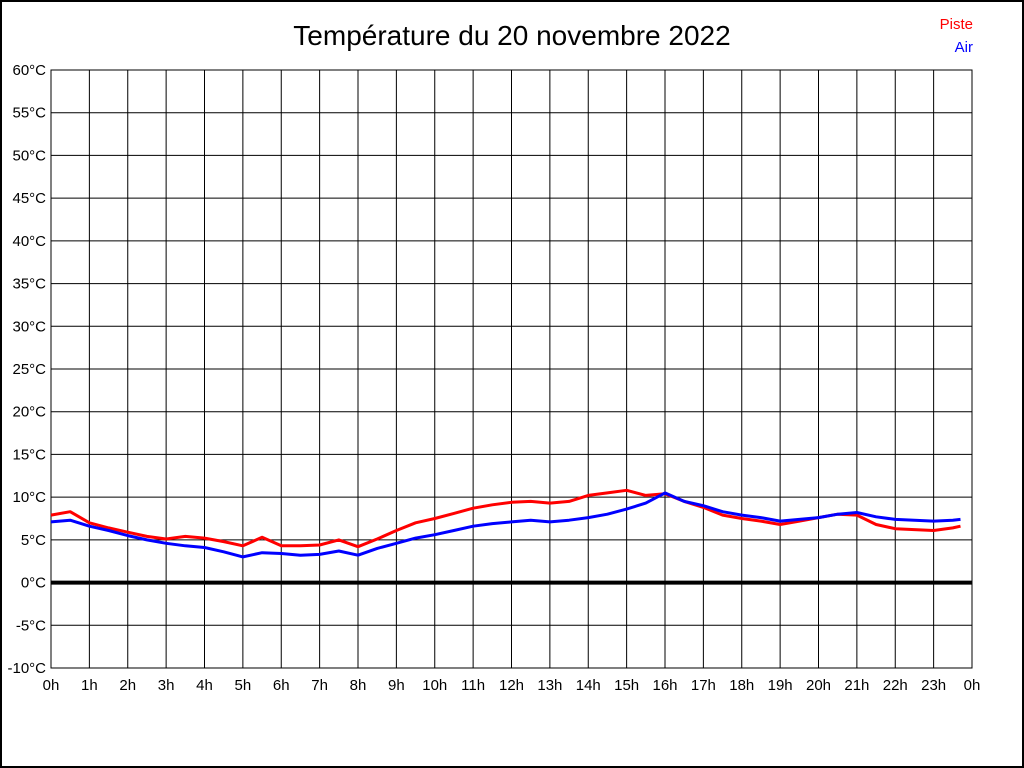  What do you see at coordinates (89, 685) in the screenshot?
I see `x-axis-tick-label: 1h` at bounding box center [89, 685].